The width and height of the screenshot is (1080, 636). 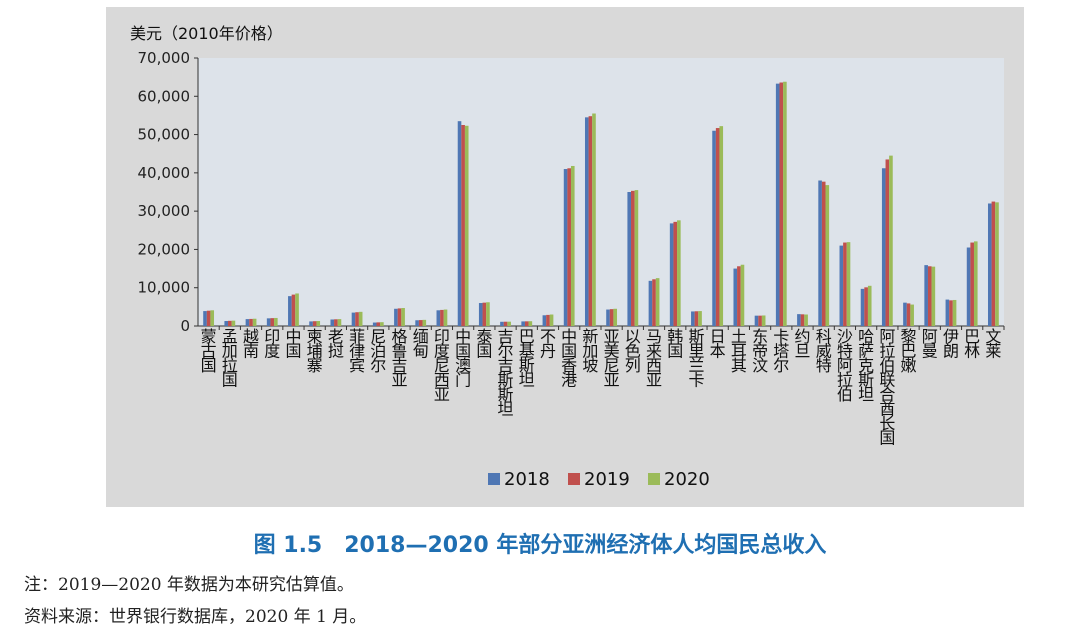 I want to click on x-tick-label: 斯里兰卡, so click(x=696, y=358).